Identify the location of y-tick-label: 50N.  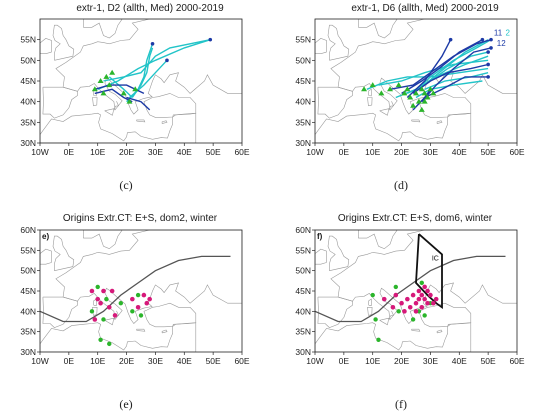
(28, 60).